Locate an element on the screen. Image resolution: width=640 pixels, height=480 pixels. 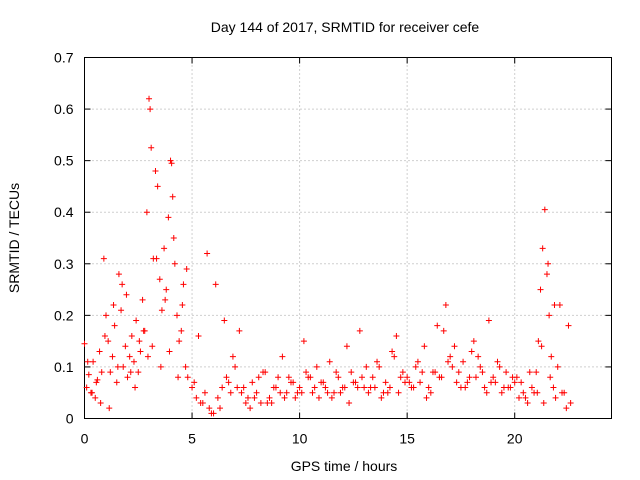
y-tick-label: 0.1 is located at coordinates (64, 367).